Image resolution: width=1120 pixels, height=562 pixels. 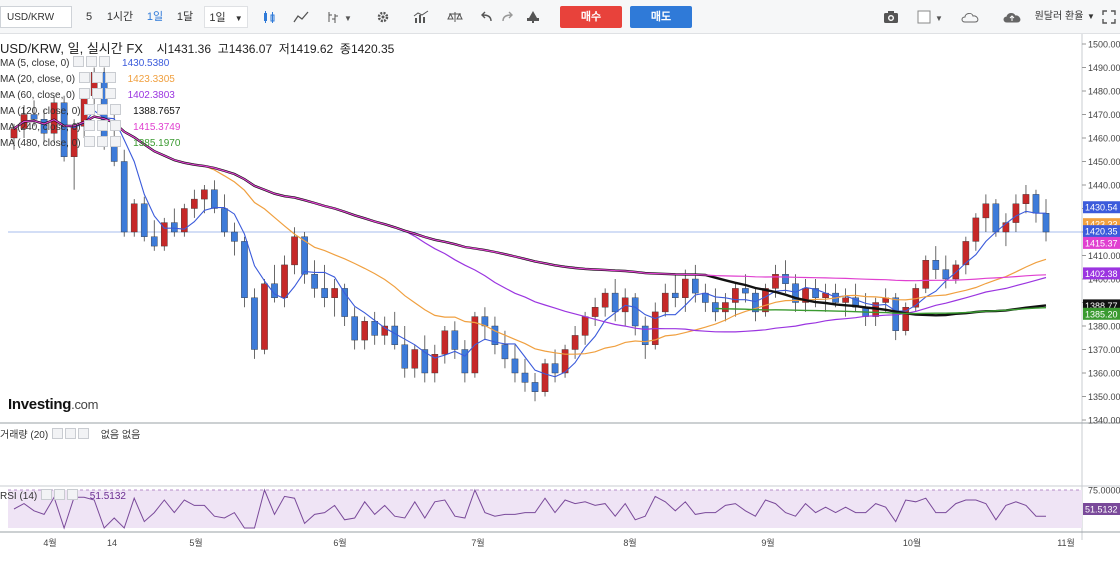 I want to click on volume-legend: 거래량 (20) 없음 없음, so click(x=70, y=436).